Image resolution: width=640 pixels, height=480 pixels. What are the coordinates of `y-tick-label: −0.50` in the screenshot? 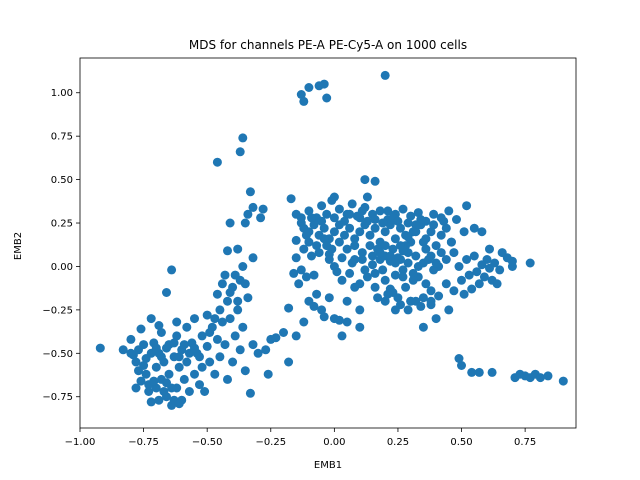 It's located at (57, 354).